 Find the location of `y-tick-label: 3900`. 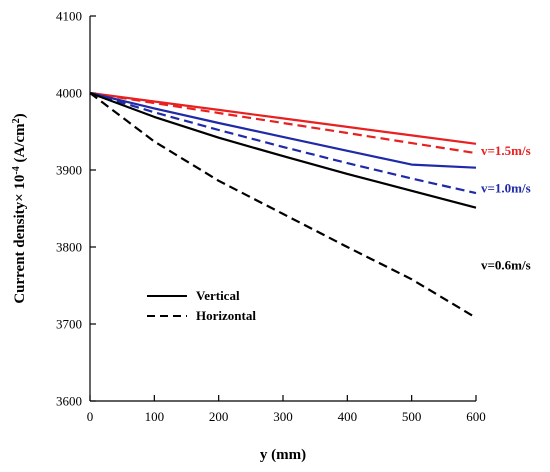

y-tick-label: 3900 is located at coordinates (69, 170).